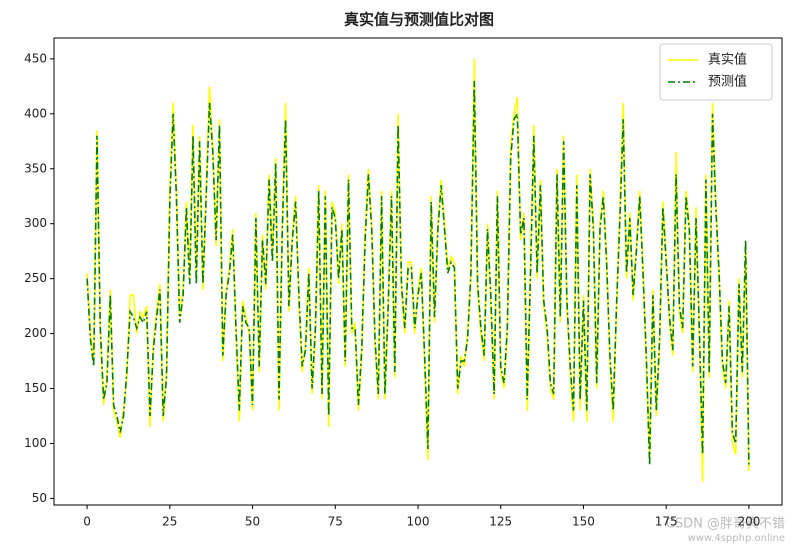  Describe the element at coordinates (169, 522) in the screenshot. I see `x-tick-label: 25` at that location.